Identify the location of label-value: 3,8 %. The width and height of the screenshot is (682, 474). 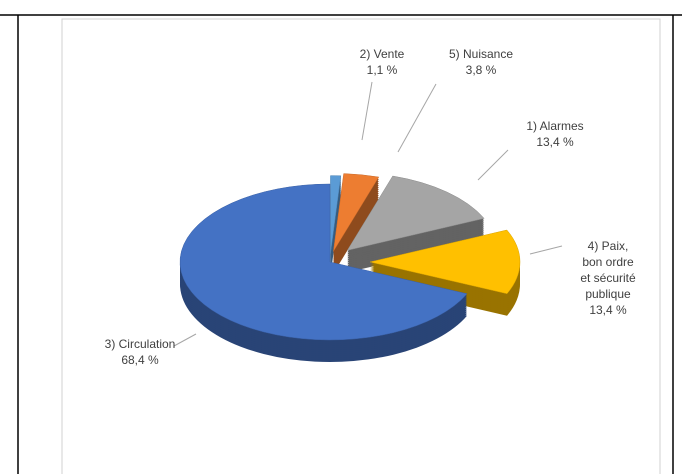
(481, 70).